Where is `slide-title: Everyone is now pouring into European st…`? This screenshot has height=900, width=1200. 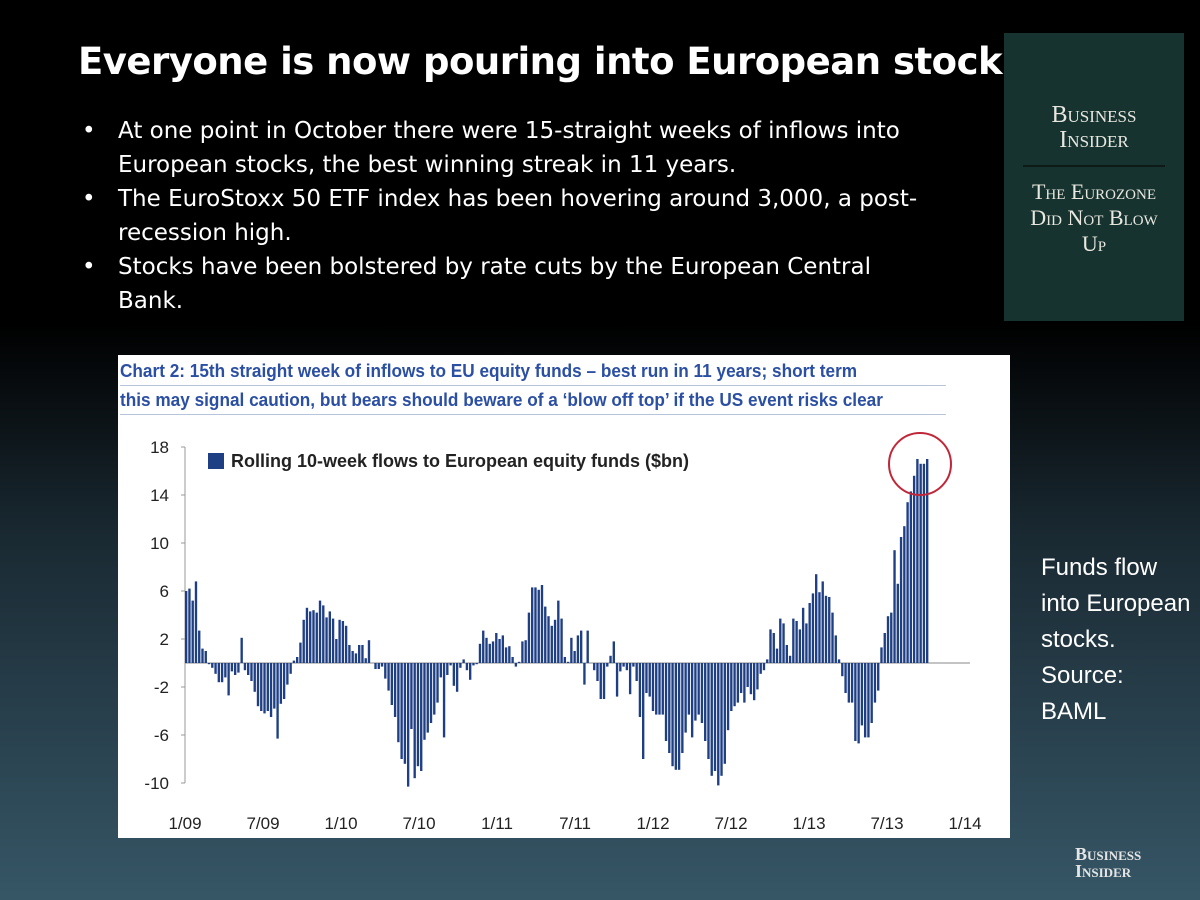 slide-title: Everyone is now pouring into European st… is located at coordinates (558, 61).